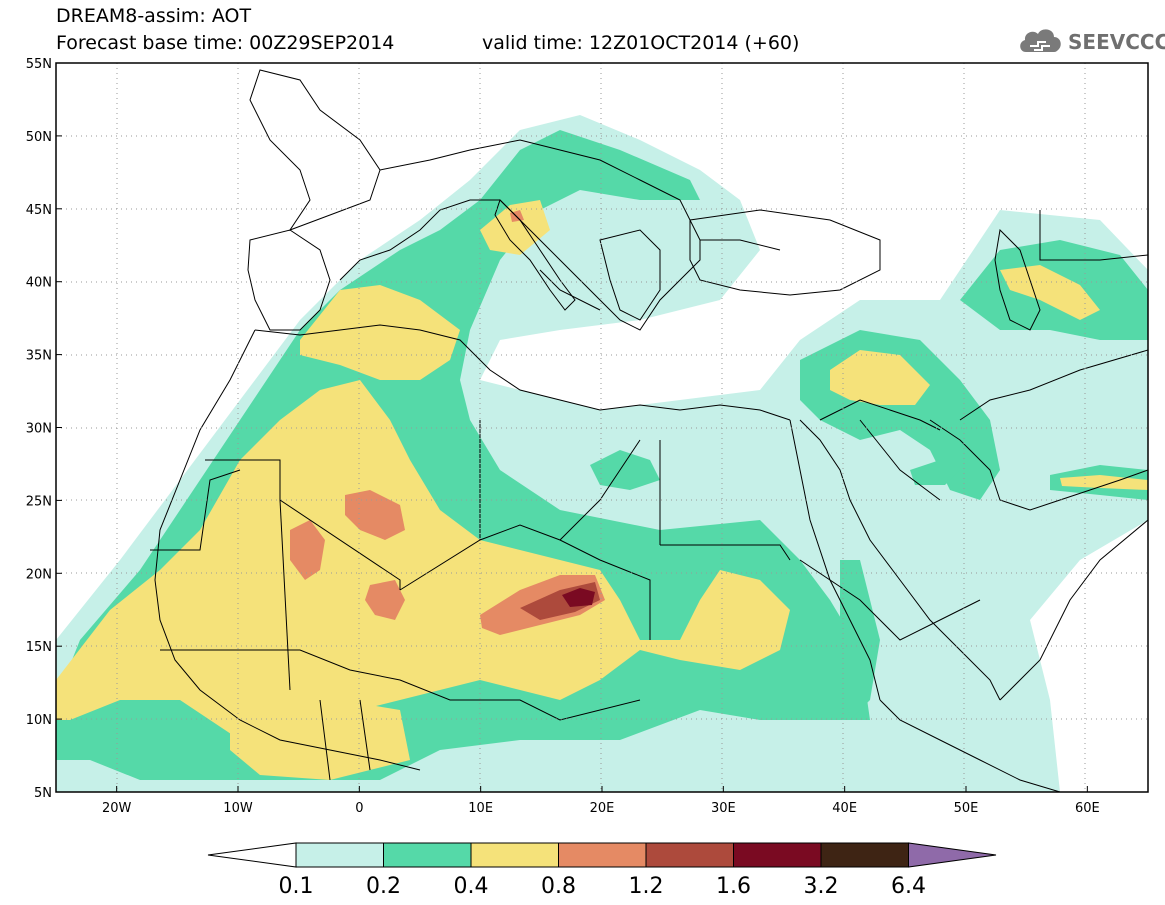 The height and width of the screenshot is (905, 1165). I want to click on lon-tick-label: 60E, so click(1087, 808).